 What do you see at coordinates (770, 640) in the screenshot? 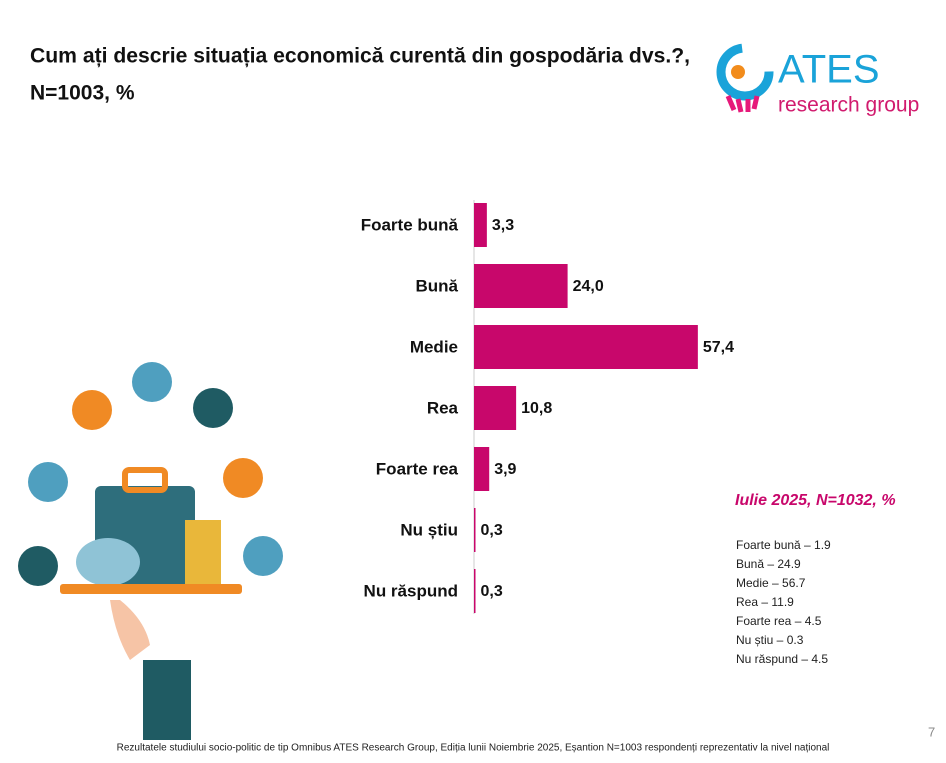
I see `comparison-item: Nu știu – 0.3` at bounding box center [770, 640].